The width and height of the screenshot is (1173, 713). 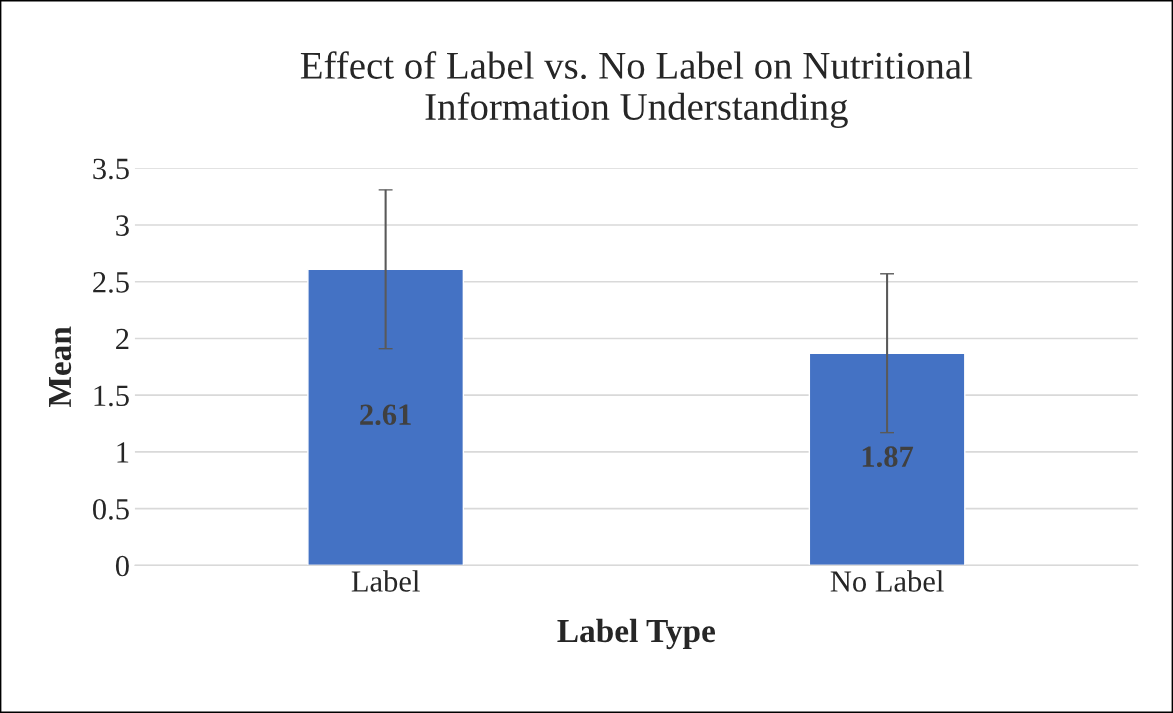 I want to click on y-tick-label: 3.5, so click(x=111, y=169).